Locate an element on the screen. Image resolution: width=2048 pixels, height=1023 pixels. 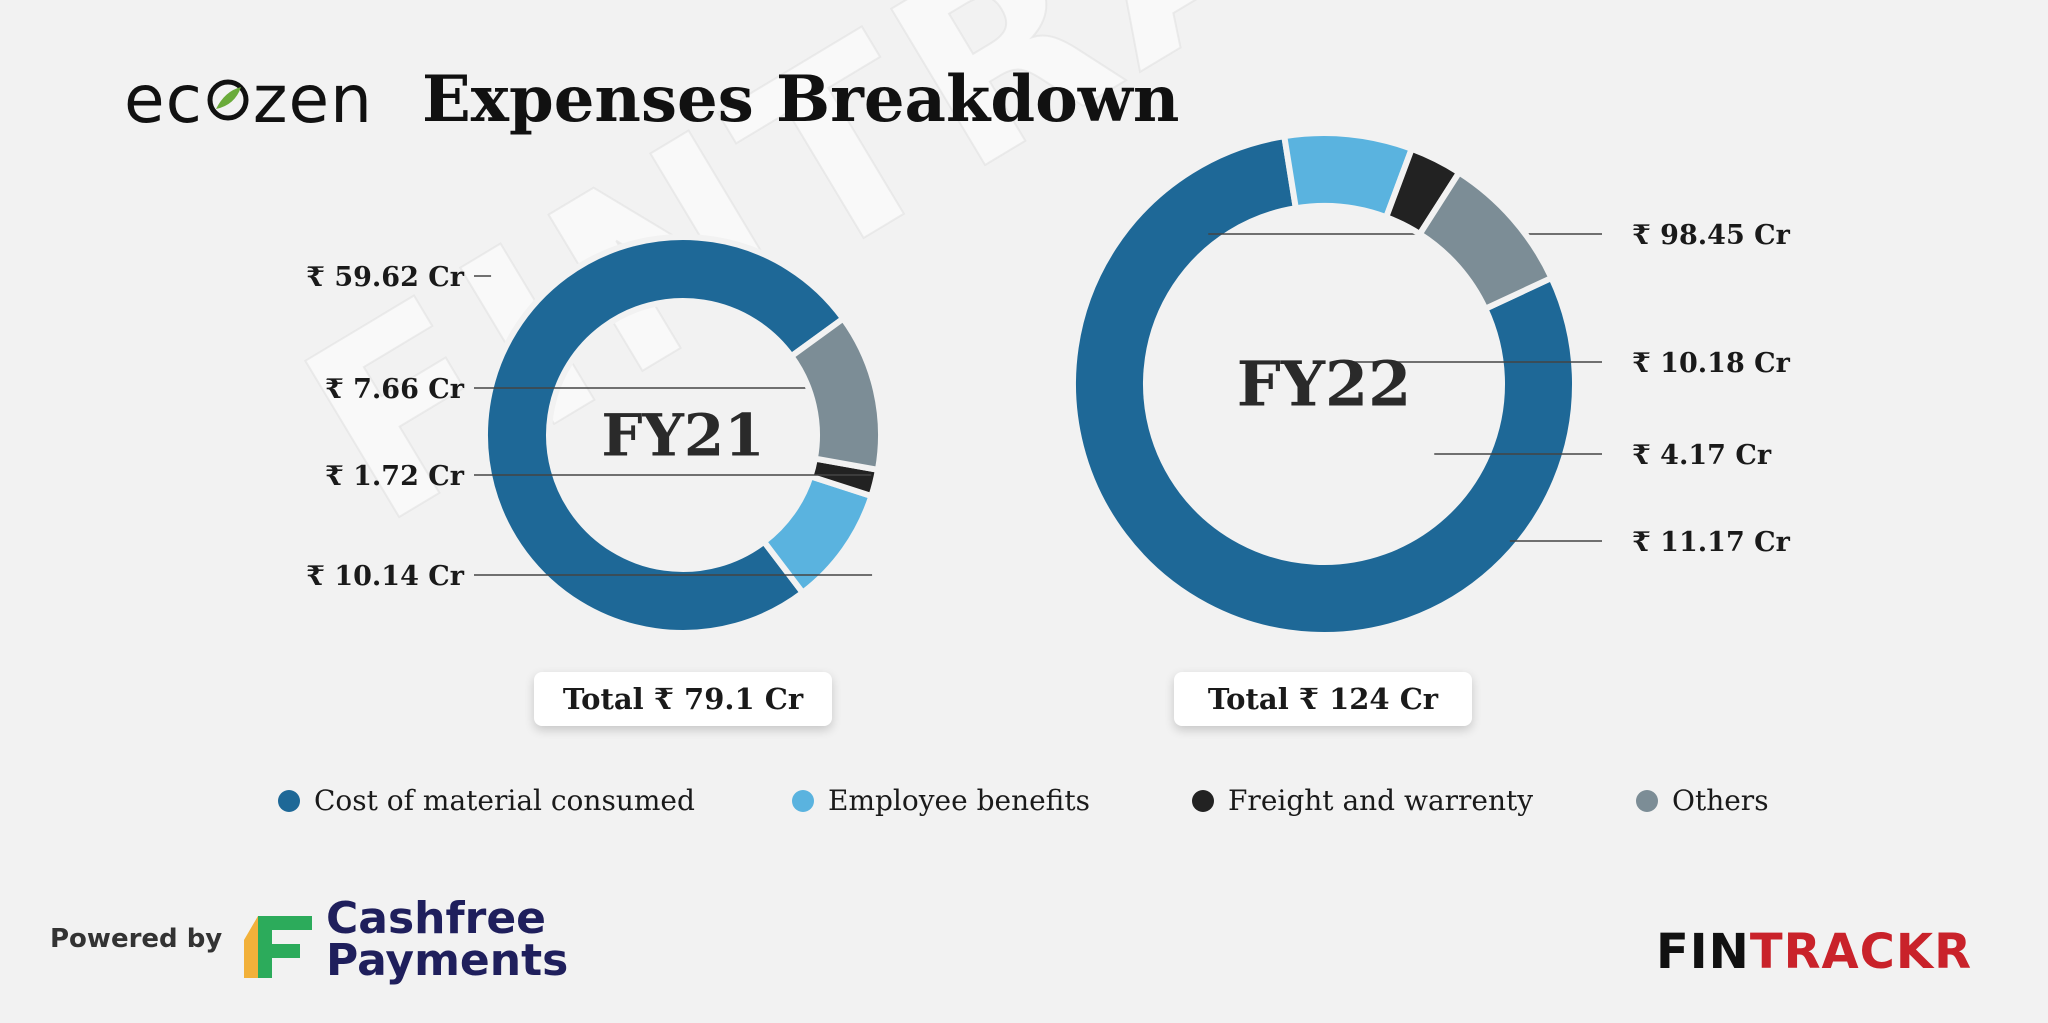
slice-fy21-employee-benefits is located at coordinates (817, 534).